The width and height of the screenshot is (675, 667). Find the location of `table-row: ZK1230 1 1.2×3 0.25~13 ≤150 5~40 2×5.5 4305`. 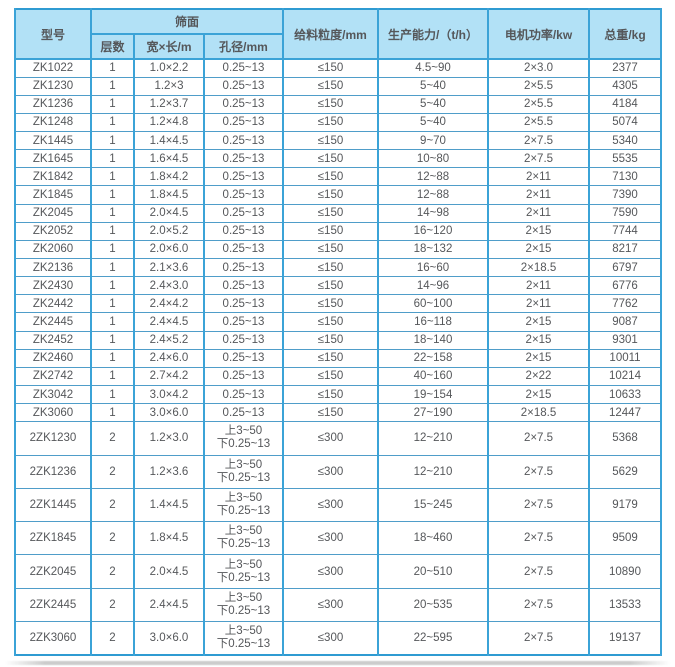

table-row: ZK1230 1 1.2×3 0.25~13 ≤150 5~40 2×5.5 4305 is located at coordinates (338, 86).